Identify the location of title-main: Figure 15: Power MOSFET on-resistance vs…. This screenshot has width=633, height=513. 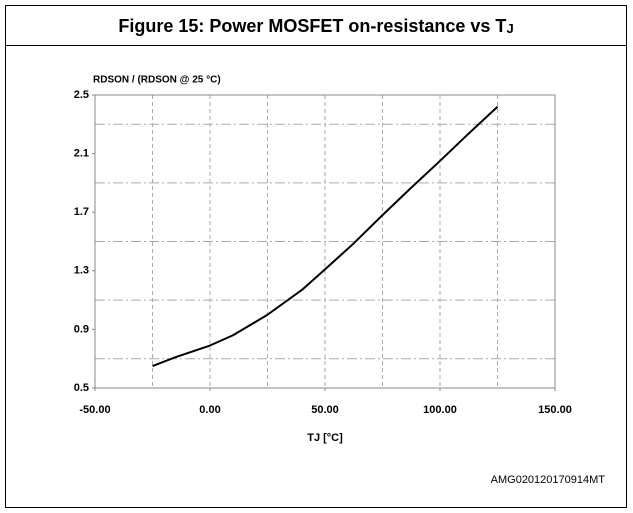
(312, 26).